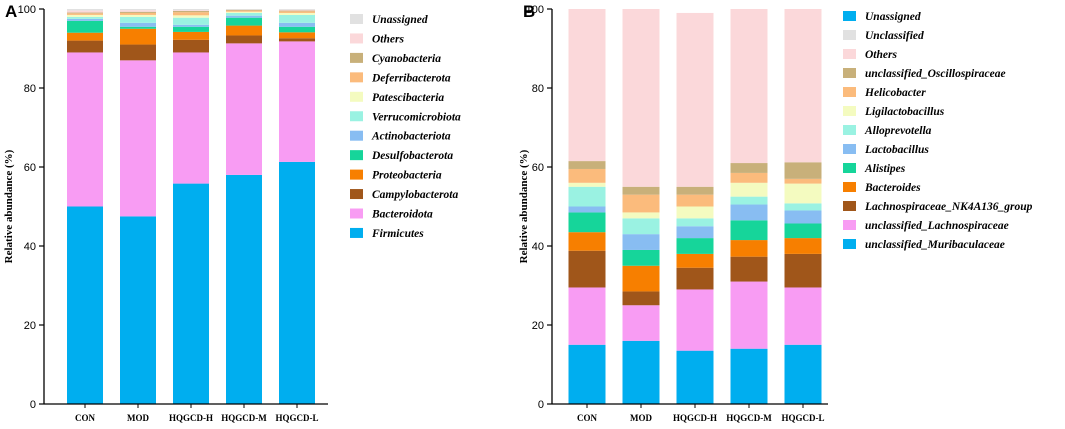 The image size is (1065, 429). I want to click on bar-segment-unassigned-hqgcd-m, so click(244, 9).